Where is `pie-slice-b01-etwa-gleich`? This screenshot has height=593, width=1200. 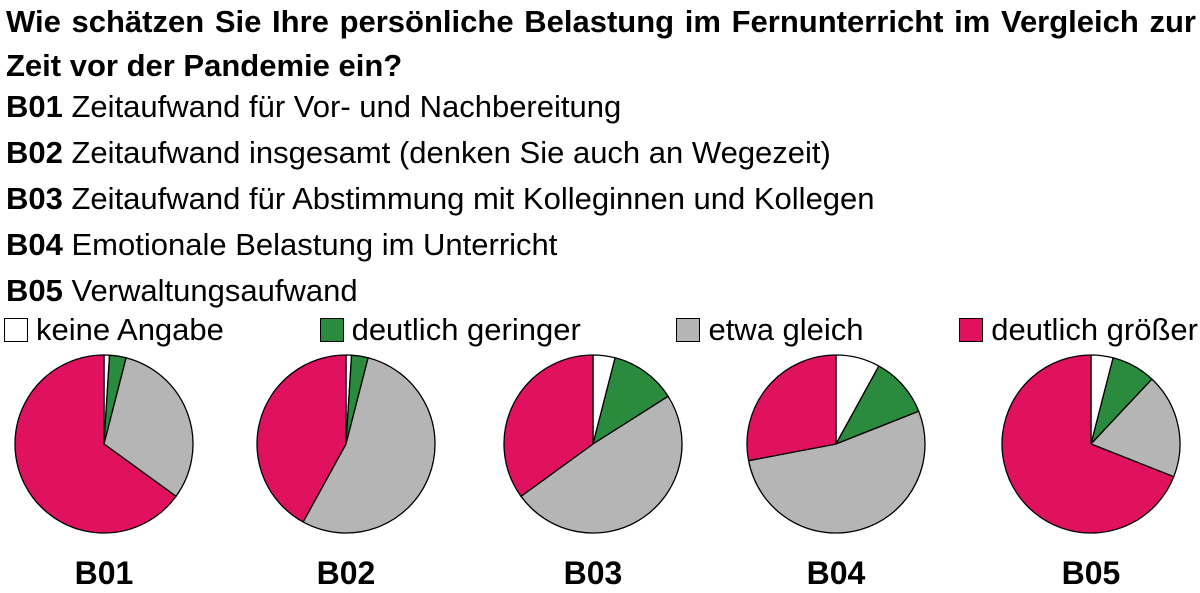 pie-slice-b01-etwa-gleich is located at coordinates (148, 427).